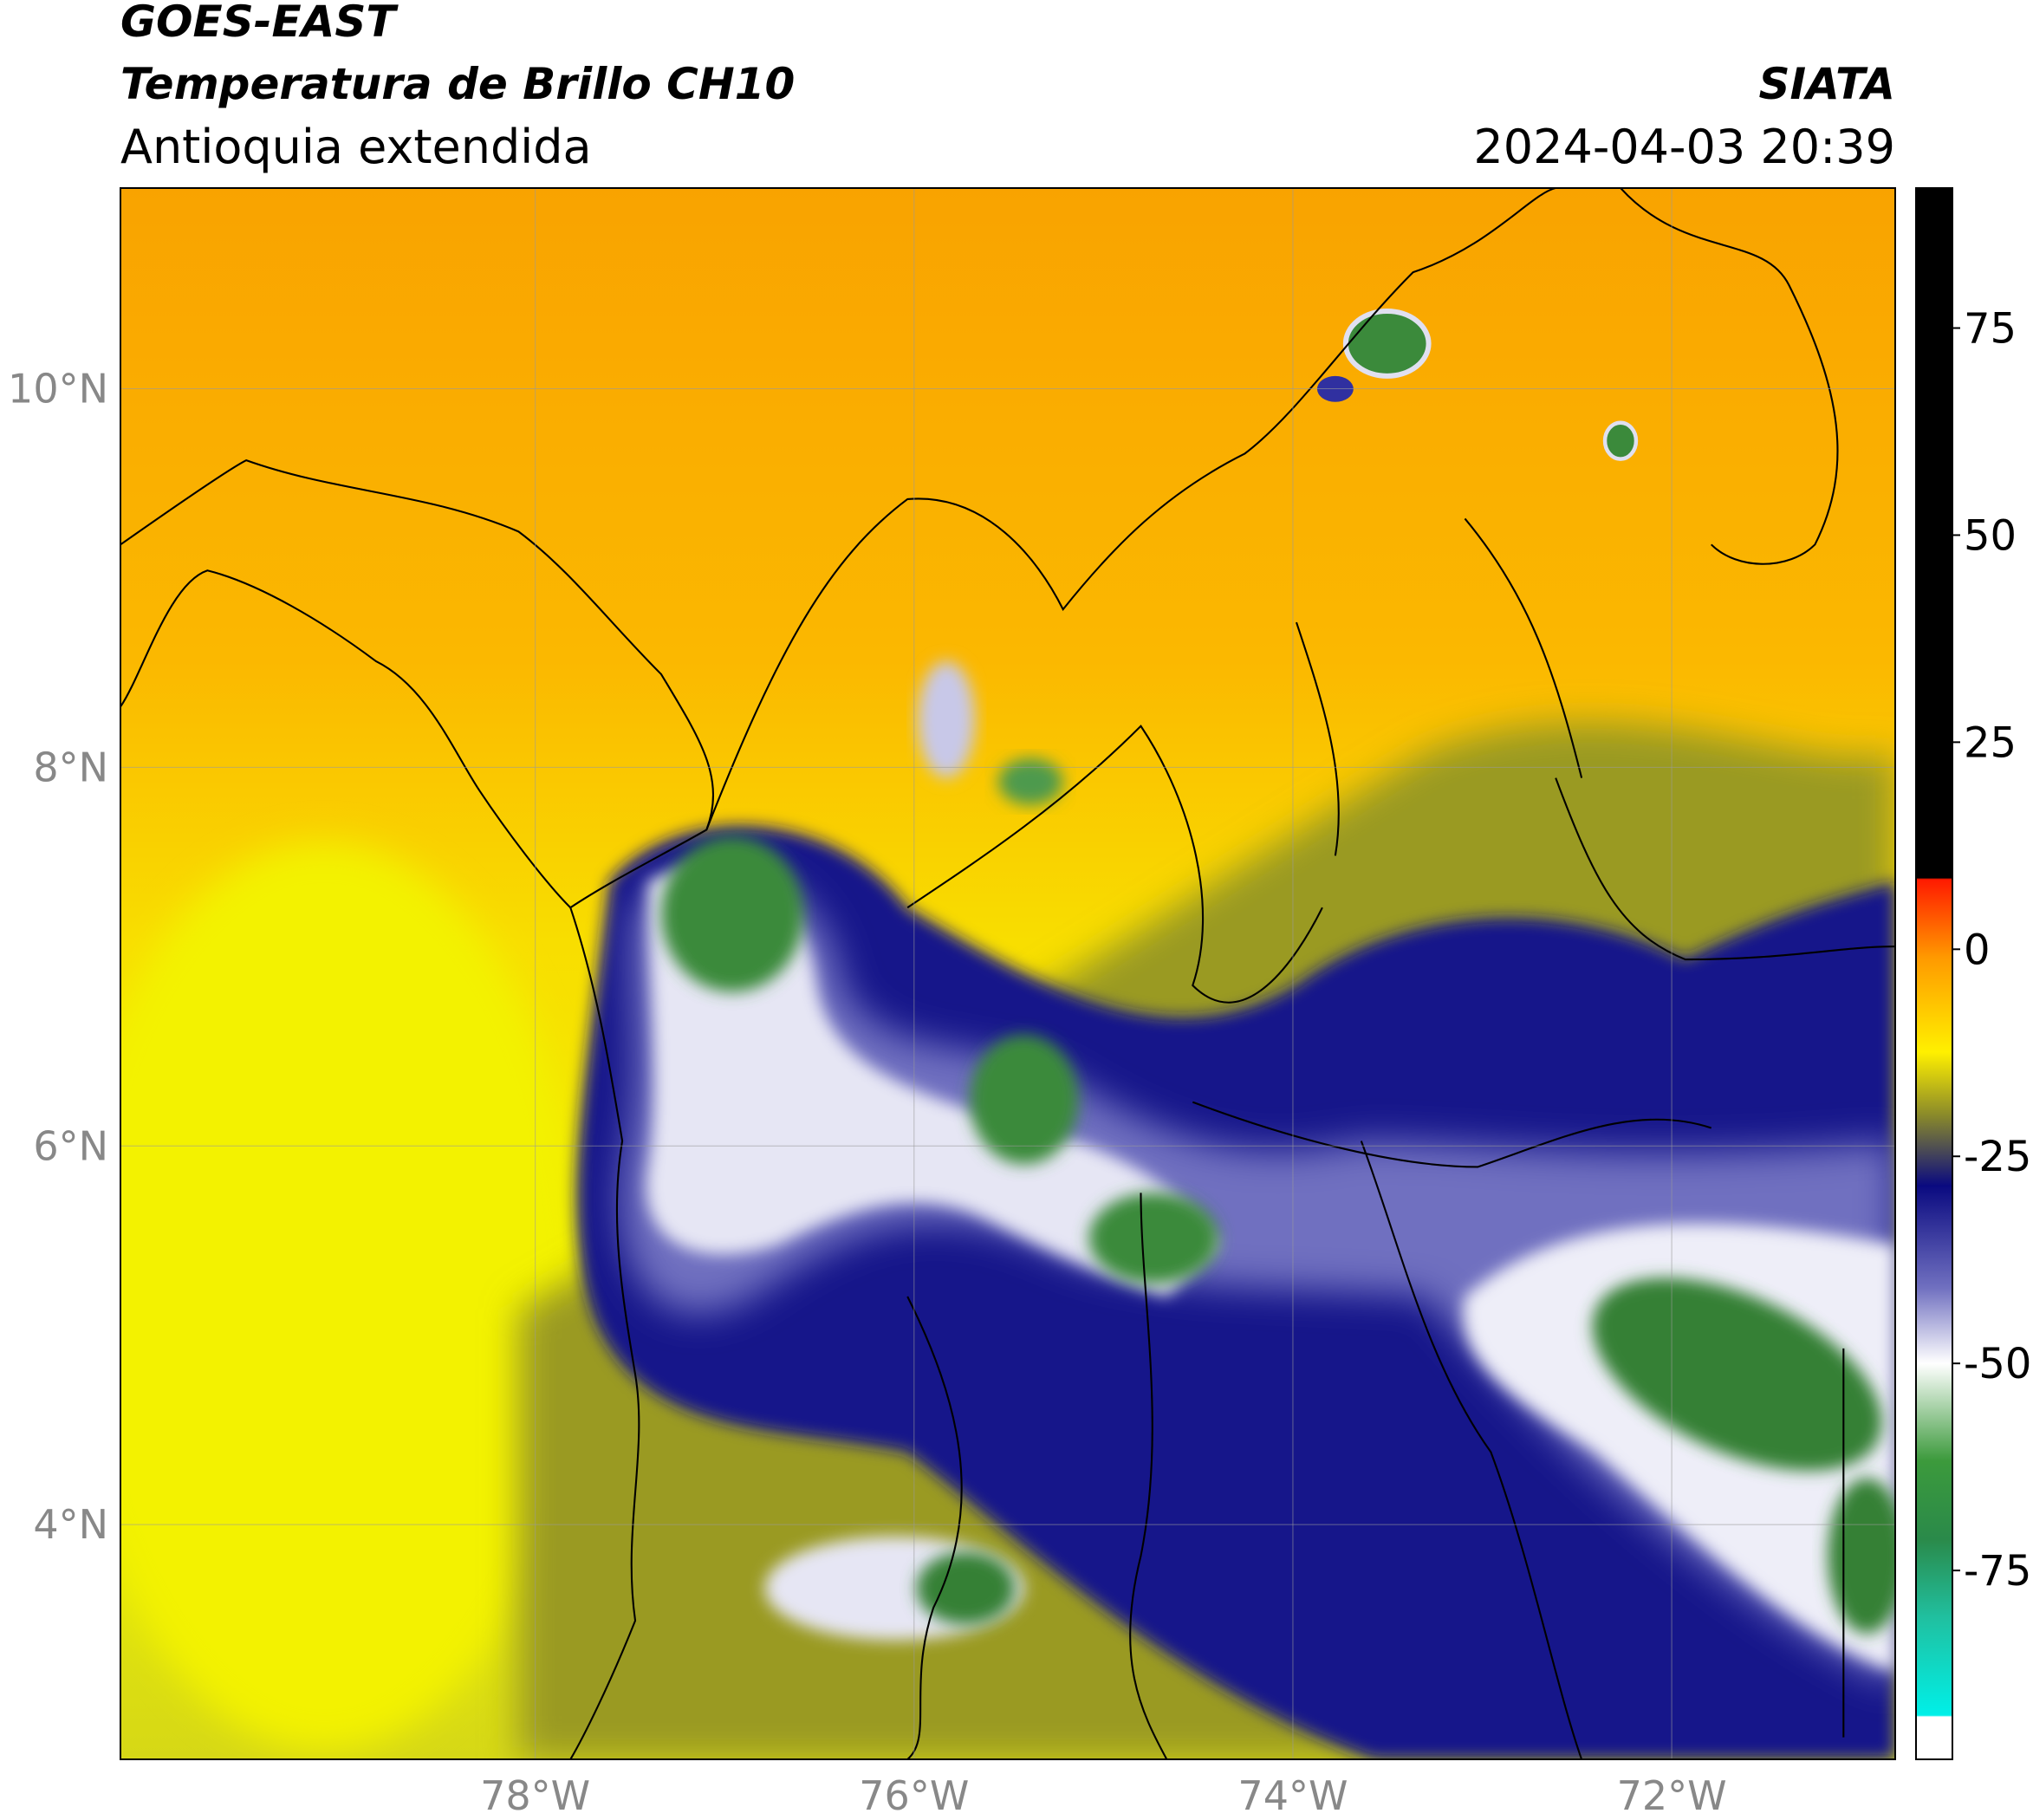 The height and width of the screenshot is (1820, 2033). Describe the element at coordinates (1977, 950) in the screenshot. I see `colorbar-tick-label: 0` at that location.